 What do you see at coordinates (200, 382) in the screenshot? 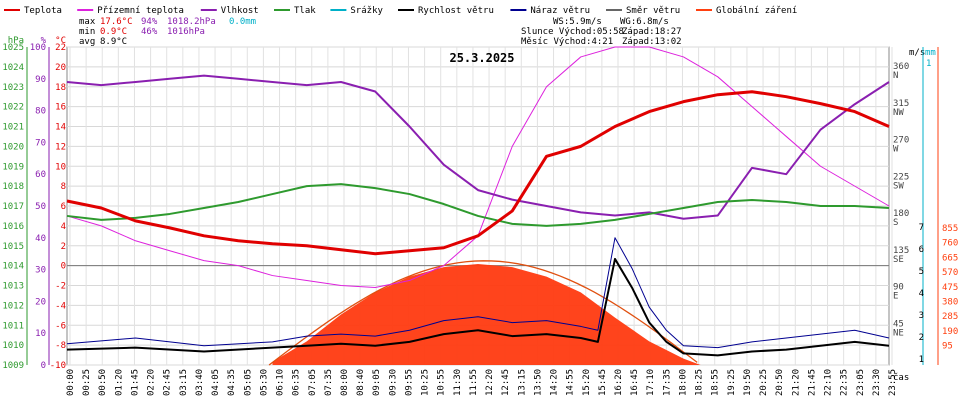
I see `x-tick-label: 03:40` at bounding box center [200, 382].